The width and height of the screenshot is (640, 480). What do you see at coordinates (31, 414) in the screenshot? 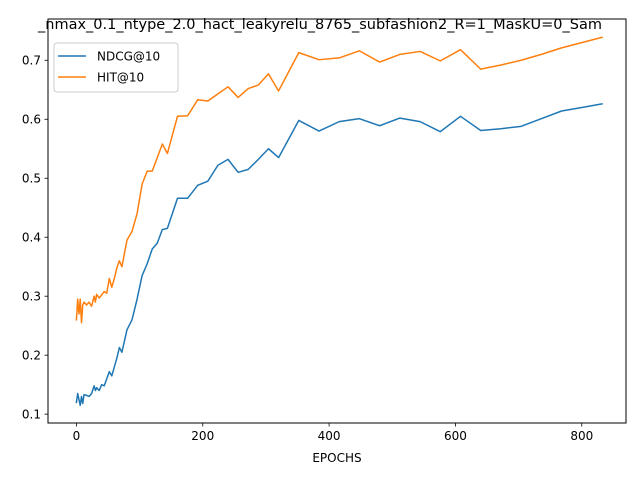
I see `y-tick-label: 0.1` at bounding box center [31, 414].